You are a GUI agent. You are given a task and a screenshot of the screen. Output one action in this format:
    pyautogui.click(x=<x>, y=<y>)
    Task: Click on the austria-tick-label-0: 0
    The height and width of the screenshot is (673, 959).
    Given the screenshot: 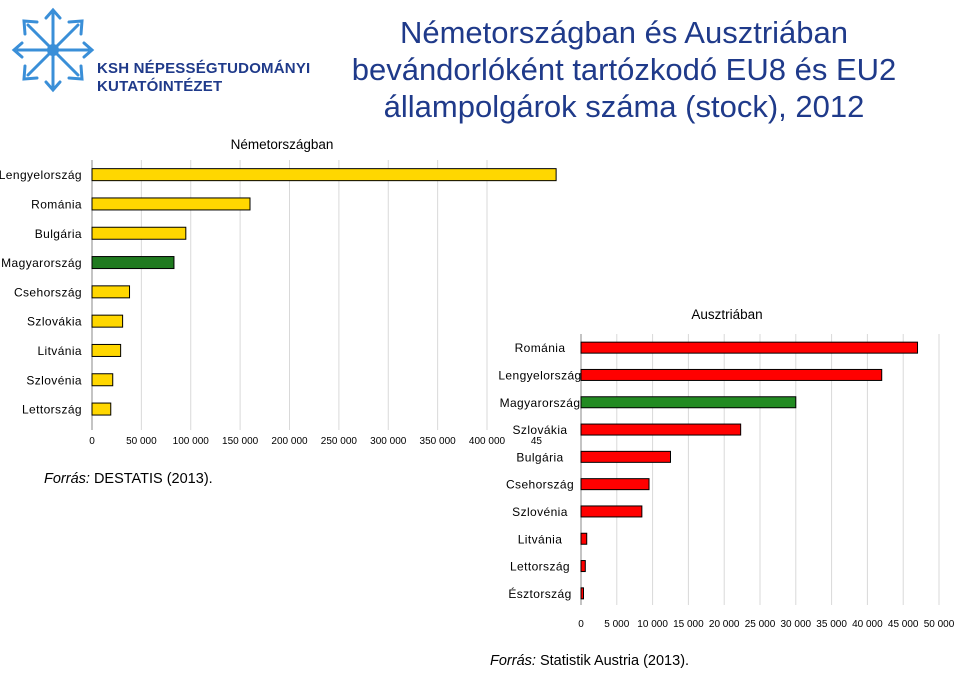 What is the action you would take?
    pyautogui.click(x=581, y=624)
    